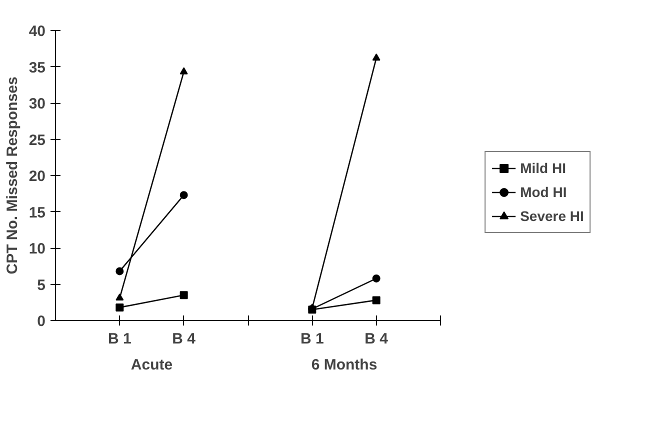 This screenshot has width=652, height=424. Describe the element at coordinates (37, 67) in the screenshot. I see `y-tick-label: 35` at that location.